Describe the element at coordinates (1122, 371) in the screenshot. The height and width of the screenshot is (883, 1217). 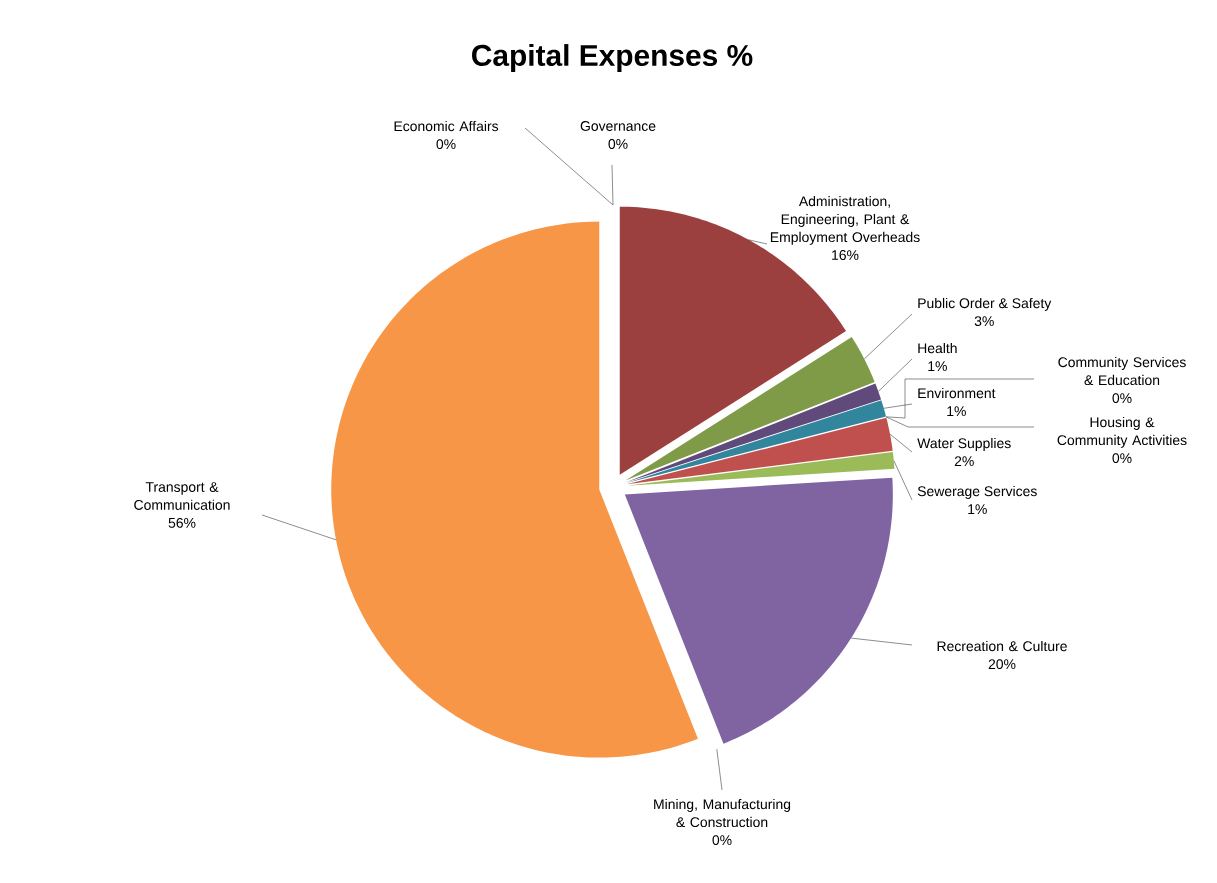
I see `category-label: Community Services & Education` at that location.